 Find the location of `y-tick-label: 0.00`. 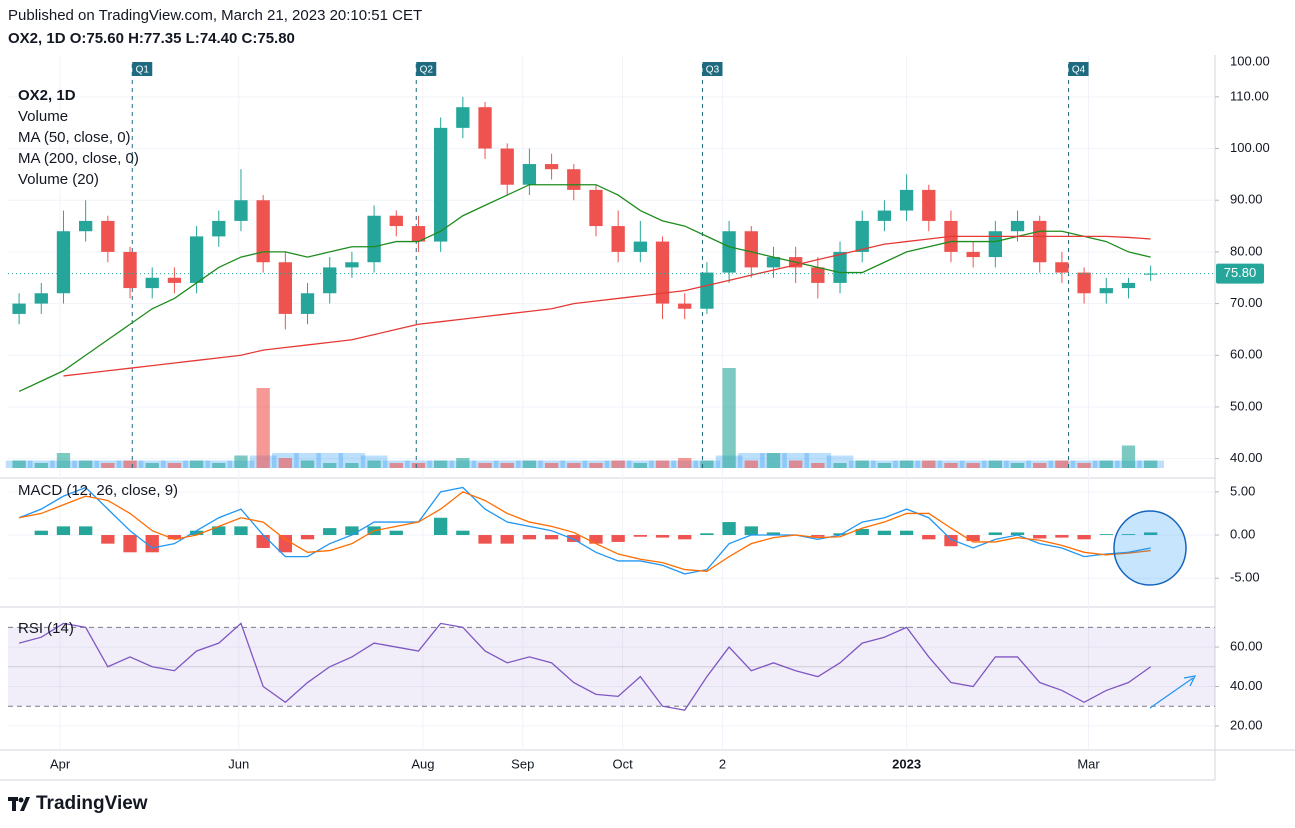

y-tick-label: 0.00 is located at coordinates (1242, 533).